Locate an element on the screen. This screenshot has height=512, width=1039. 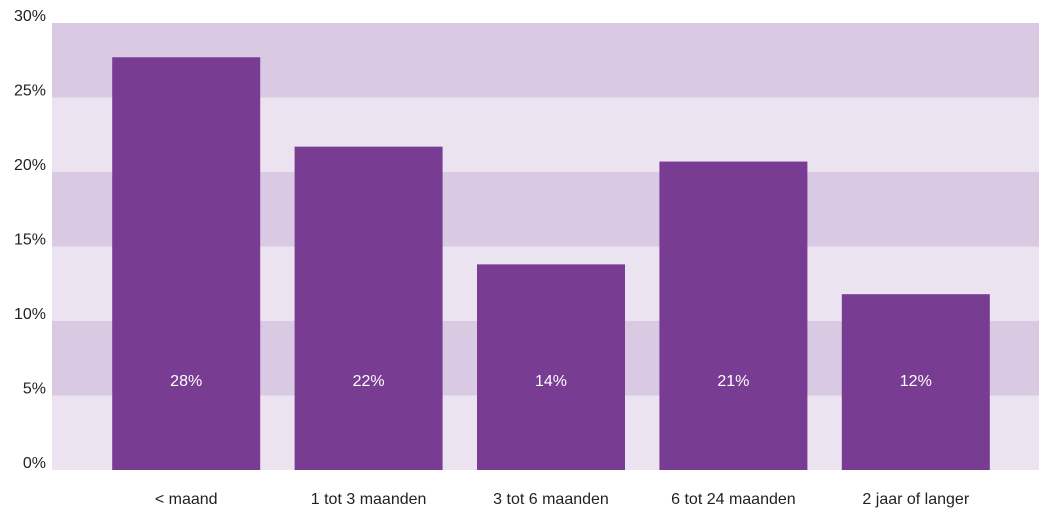
x-tick-label: 1 tot 3 maanden is located at coordinates (369, 499).